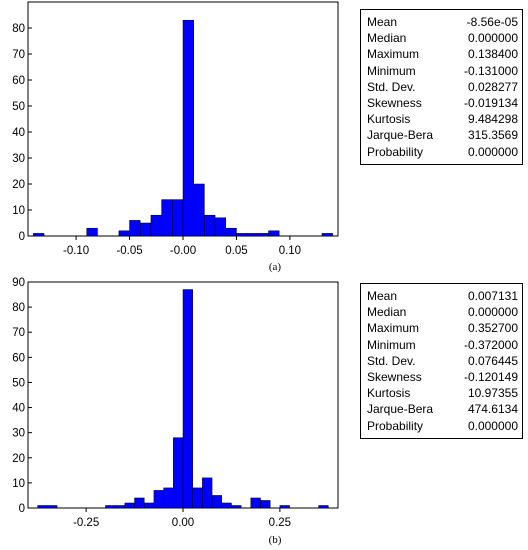 This screenshot has width=528, height=550. I want to click on y-tick-label-b: 20, so click(18, 459).